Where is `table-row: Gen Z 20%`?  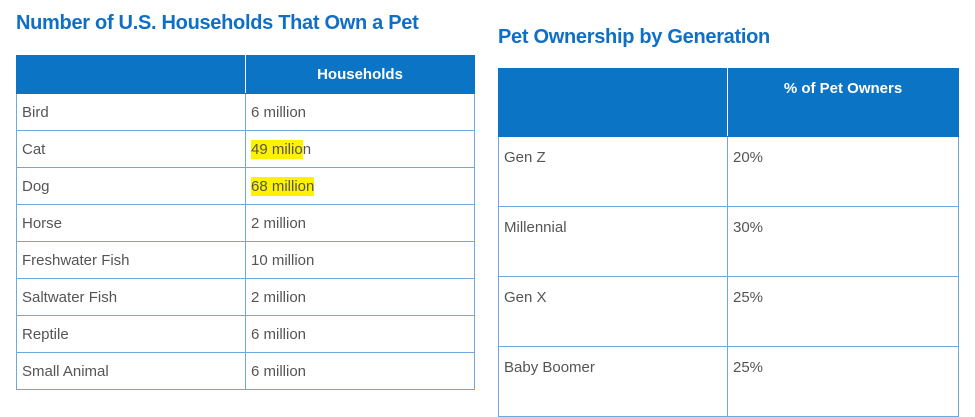 table-row: Gen Z 20% is located at coordinates (728, 171).